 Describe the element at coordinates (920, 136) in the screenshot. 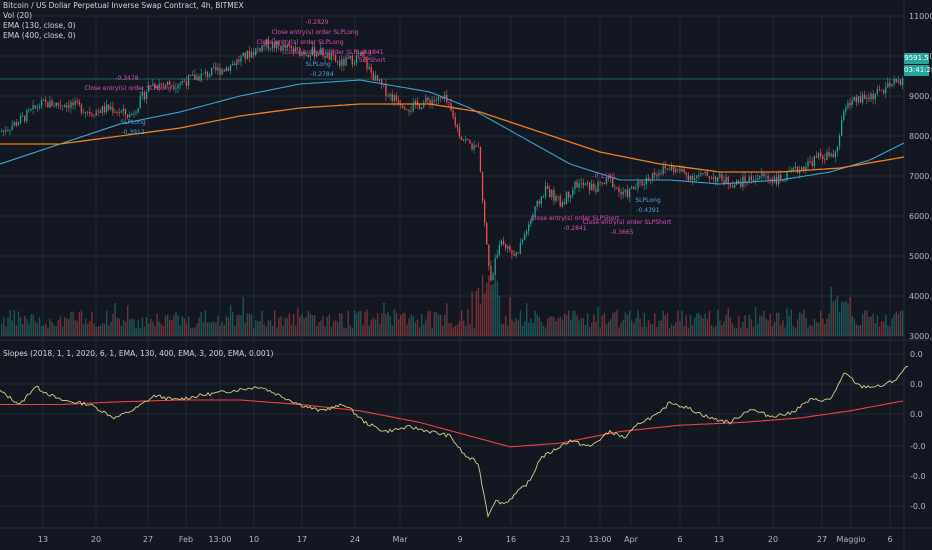

I see `y-tick-label-3: 8000.0` at that location.